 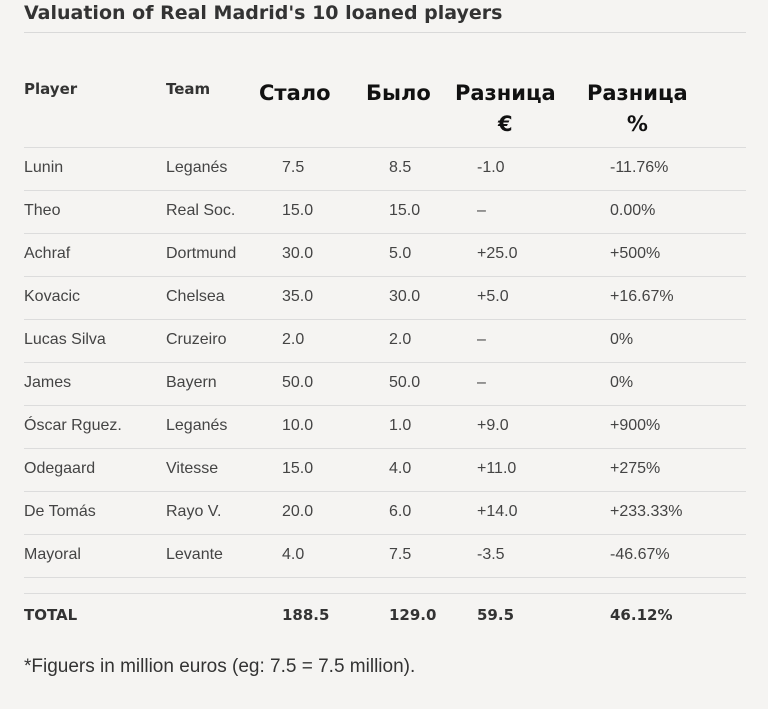 What do you see at coordinates (298, 382) in the screenshot?
I see `cell-now: 50.0` at bounding box center [298, 382].